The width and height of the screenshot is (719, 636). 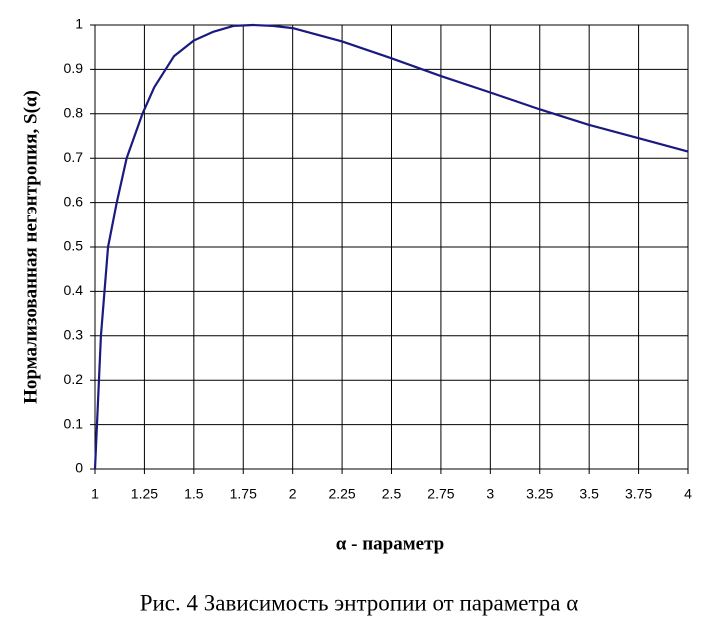 I want to click on y-axis-label: Нормализованная негэнтропия, S(α), so click(x=30, y=247).